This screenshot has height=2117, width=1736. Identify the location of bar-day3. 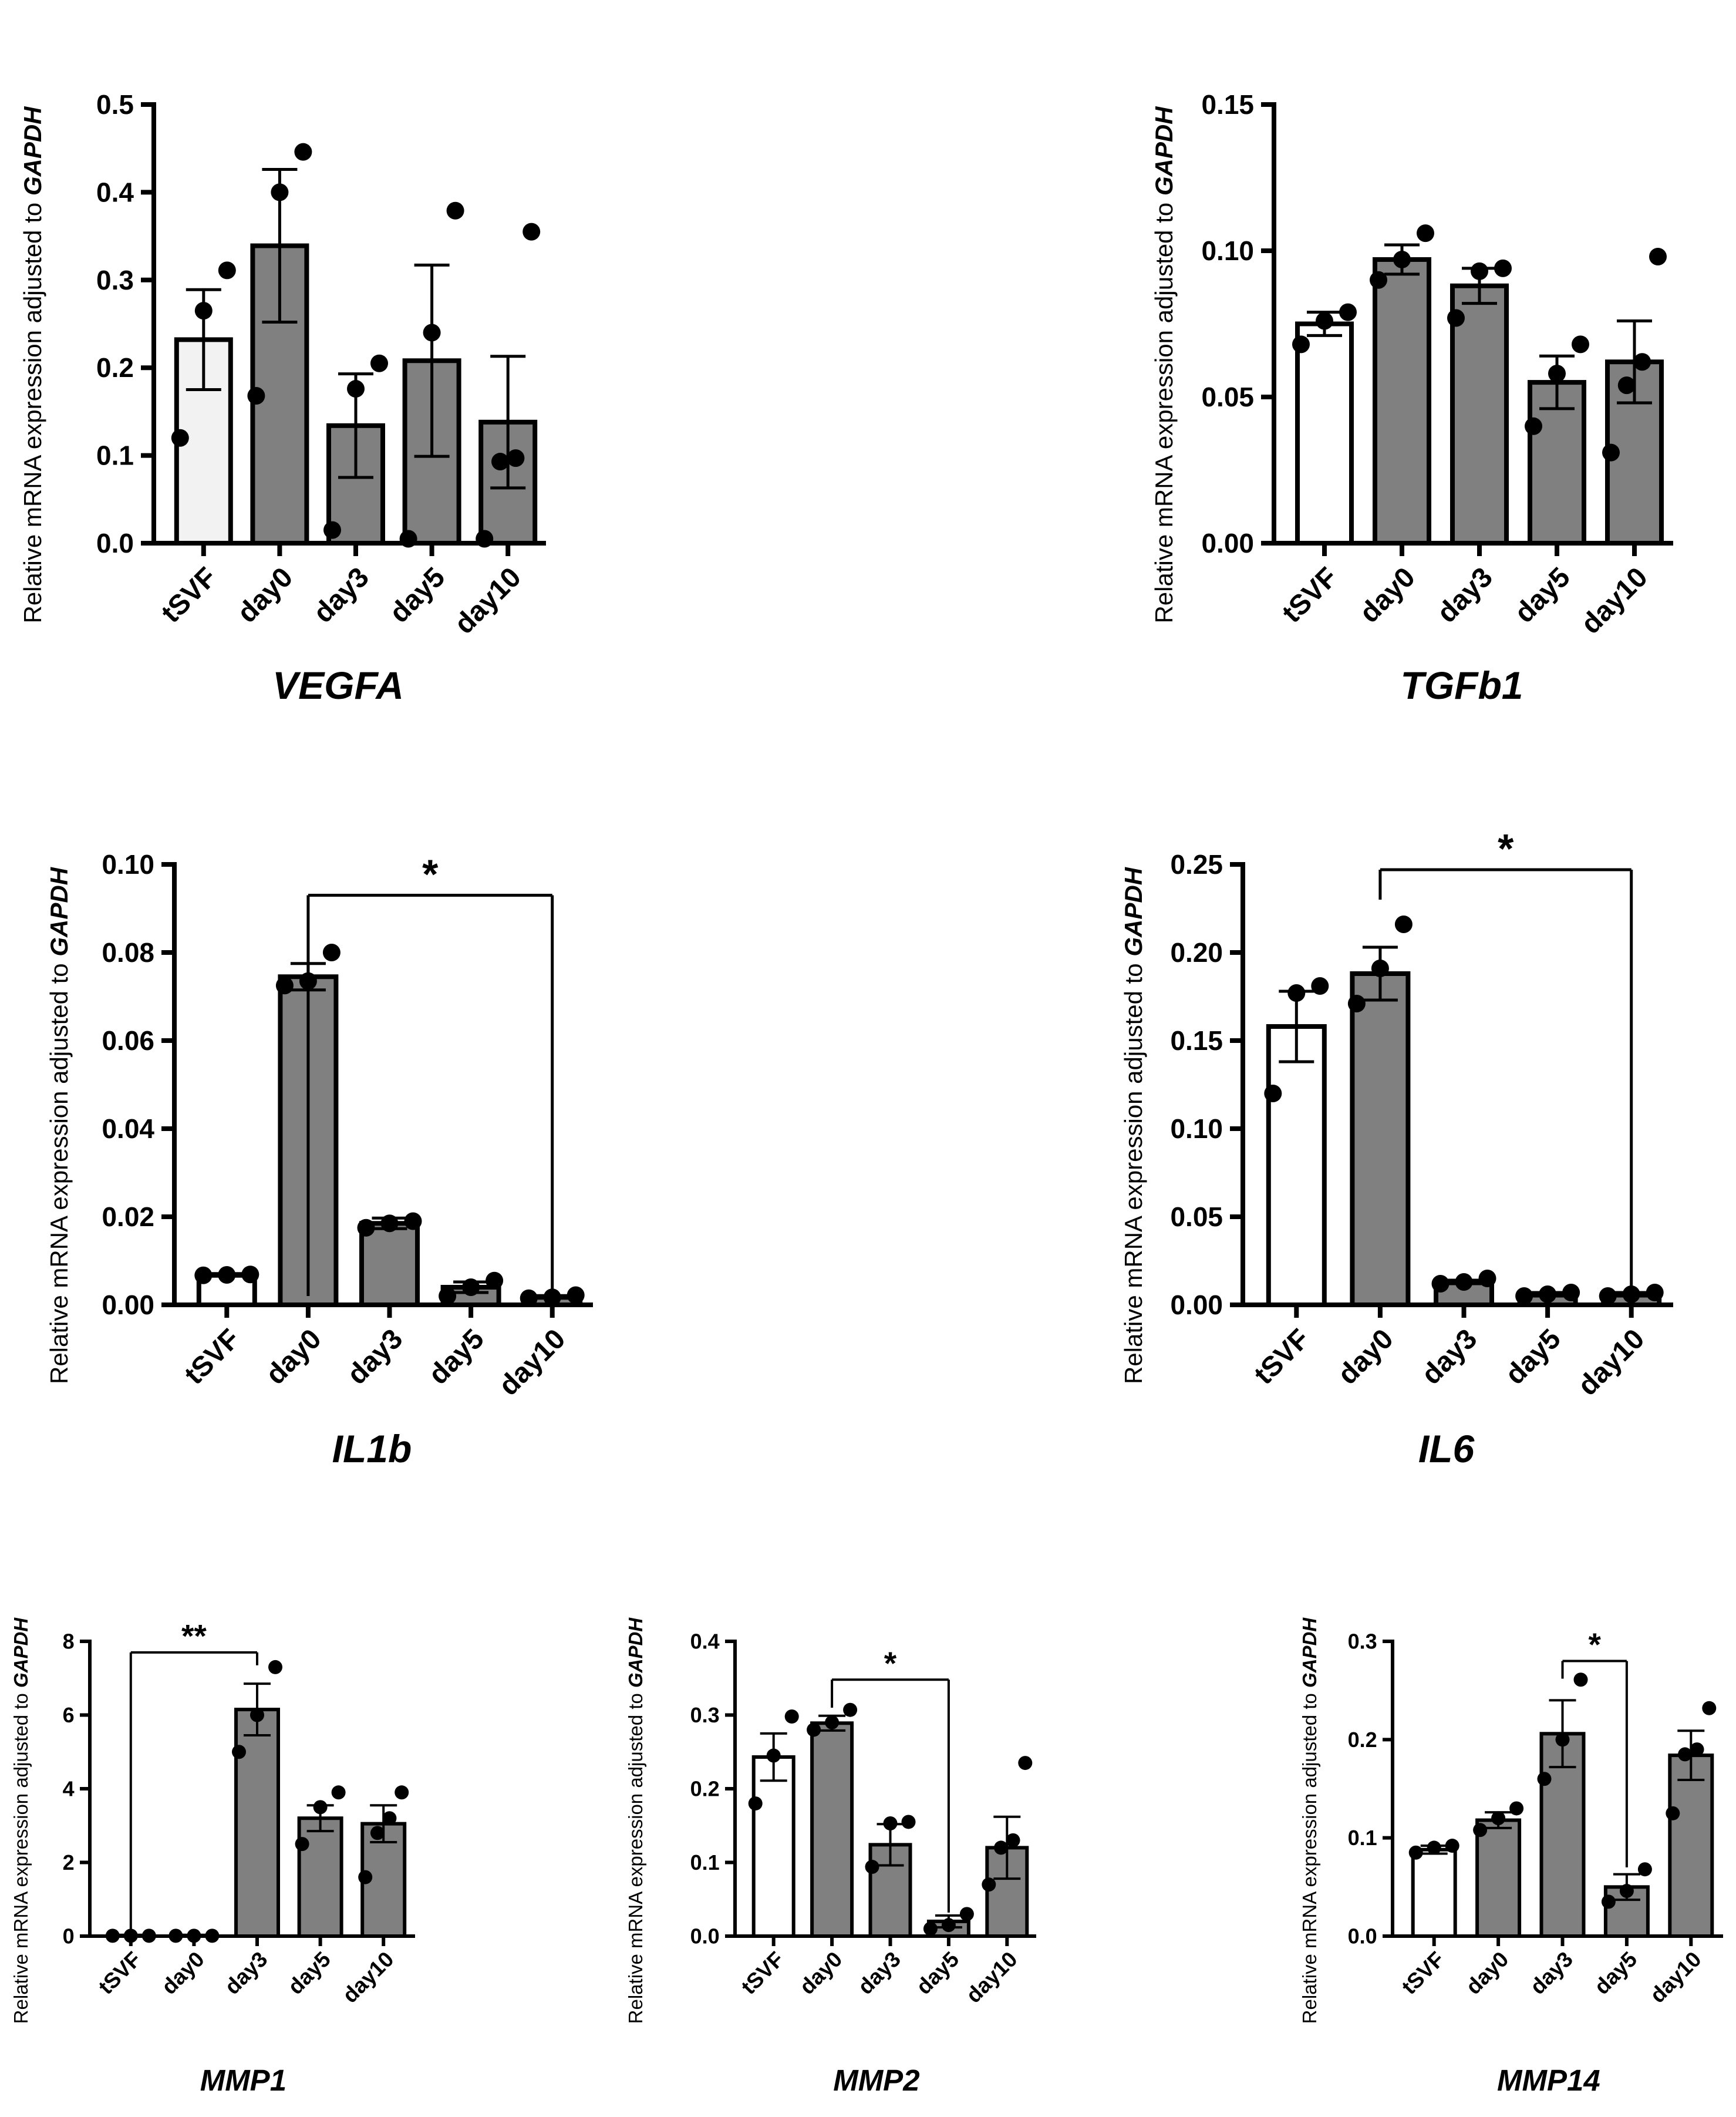
(1479, 414).